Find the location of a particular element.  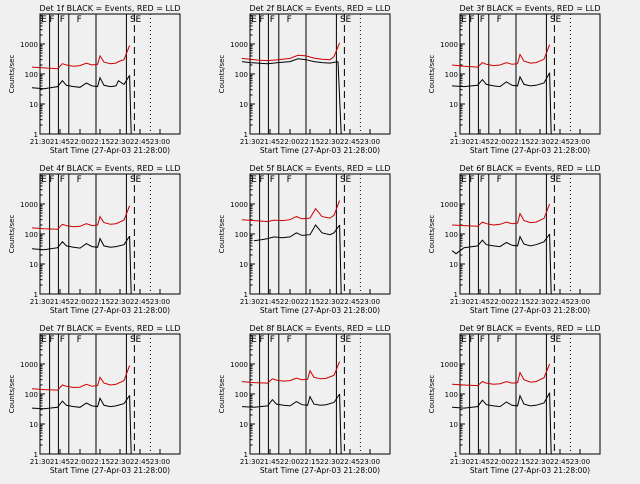

panel-title: Det 6f BLACK = Events, RED = LLD is located at coordinates (529, 168).